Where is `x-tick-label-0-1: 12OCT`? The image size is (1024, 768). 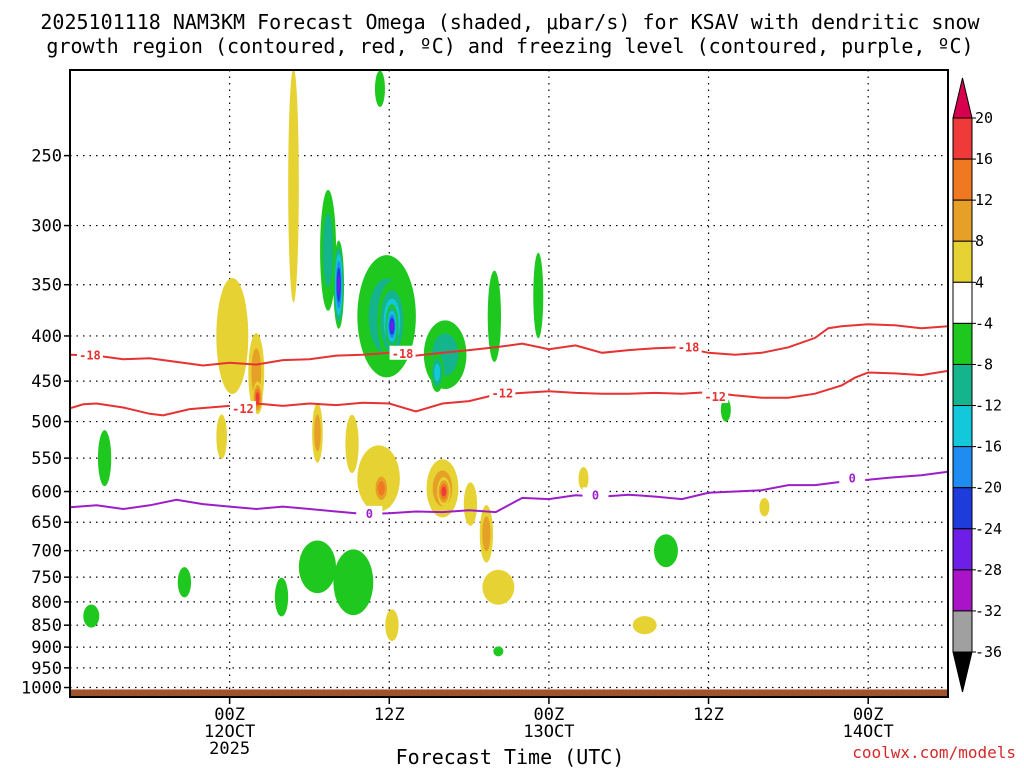 x-tick-label-0-1: 12OCT is located at coordinates (229, 732).